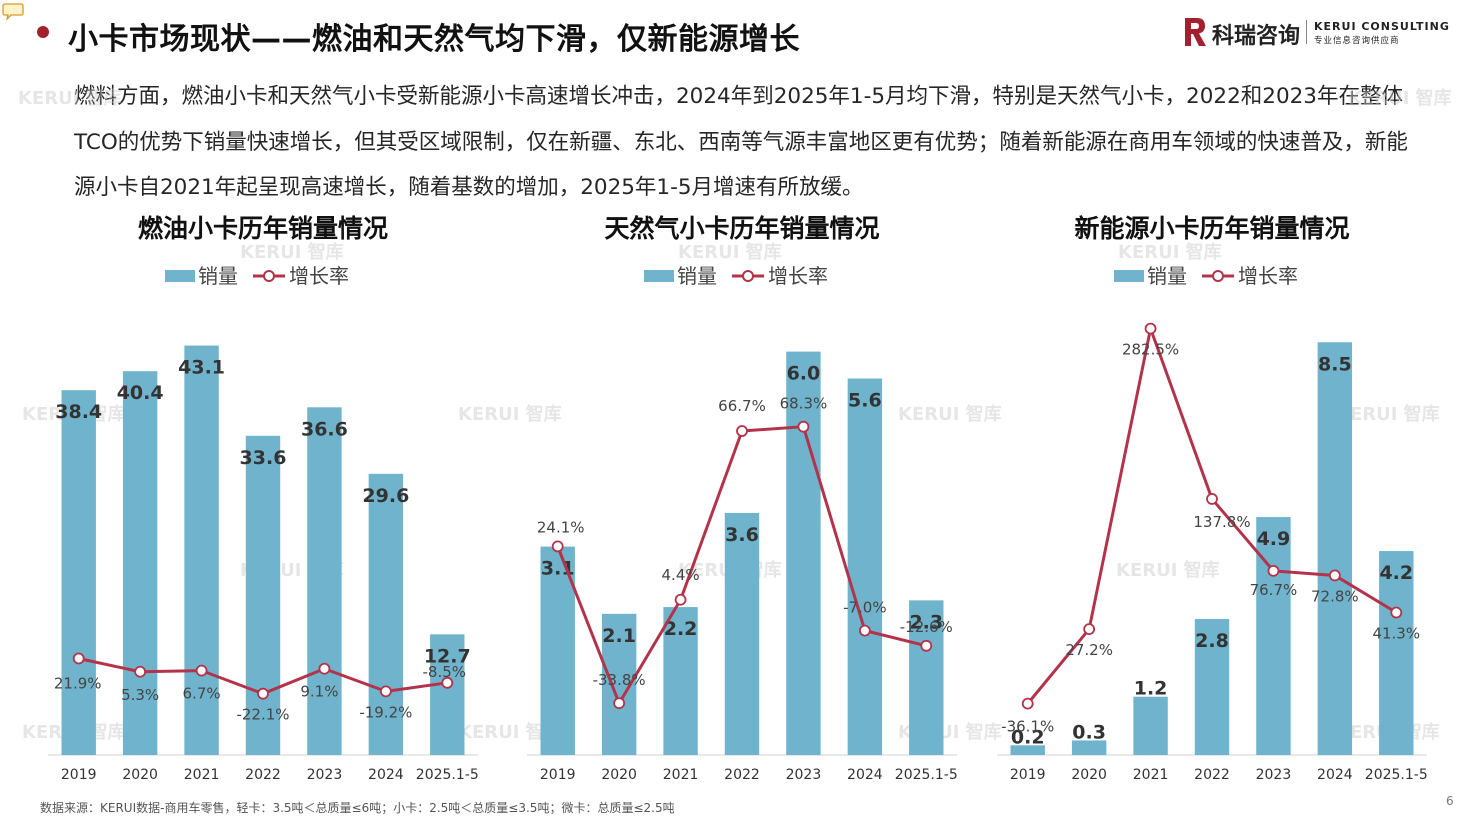  Describe the element at coordinates (140, 393) in the screenshot. I see `bar-value-label: 40.4` at that location.